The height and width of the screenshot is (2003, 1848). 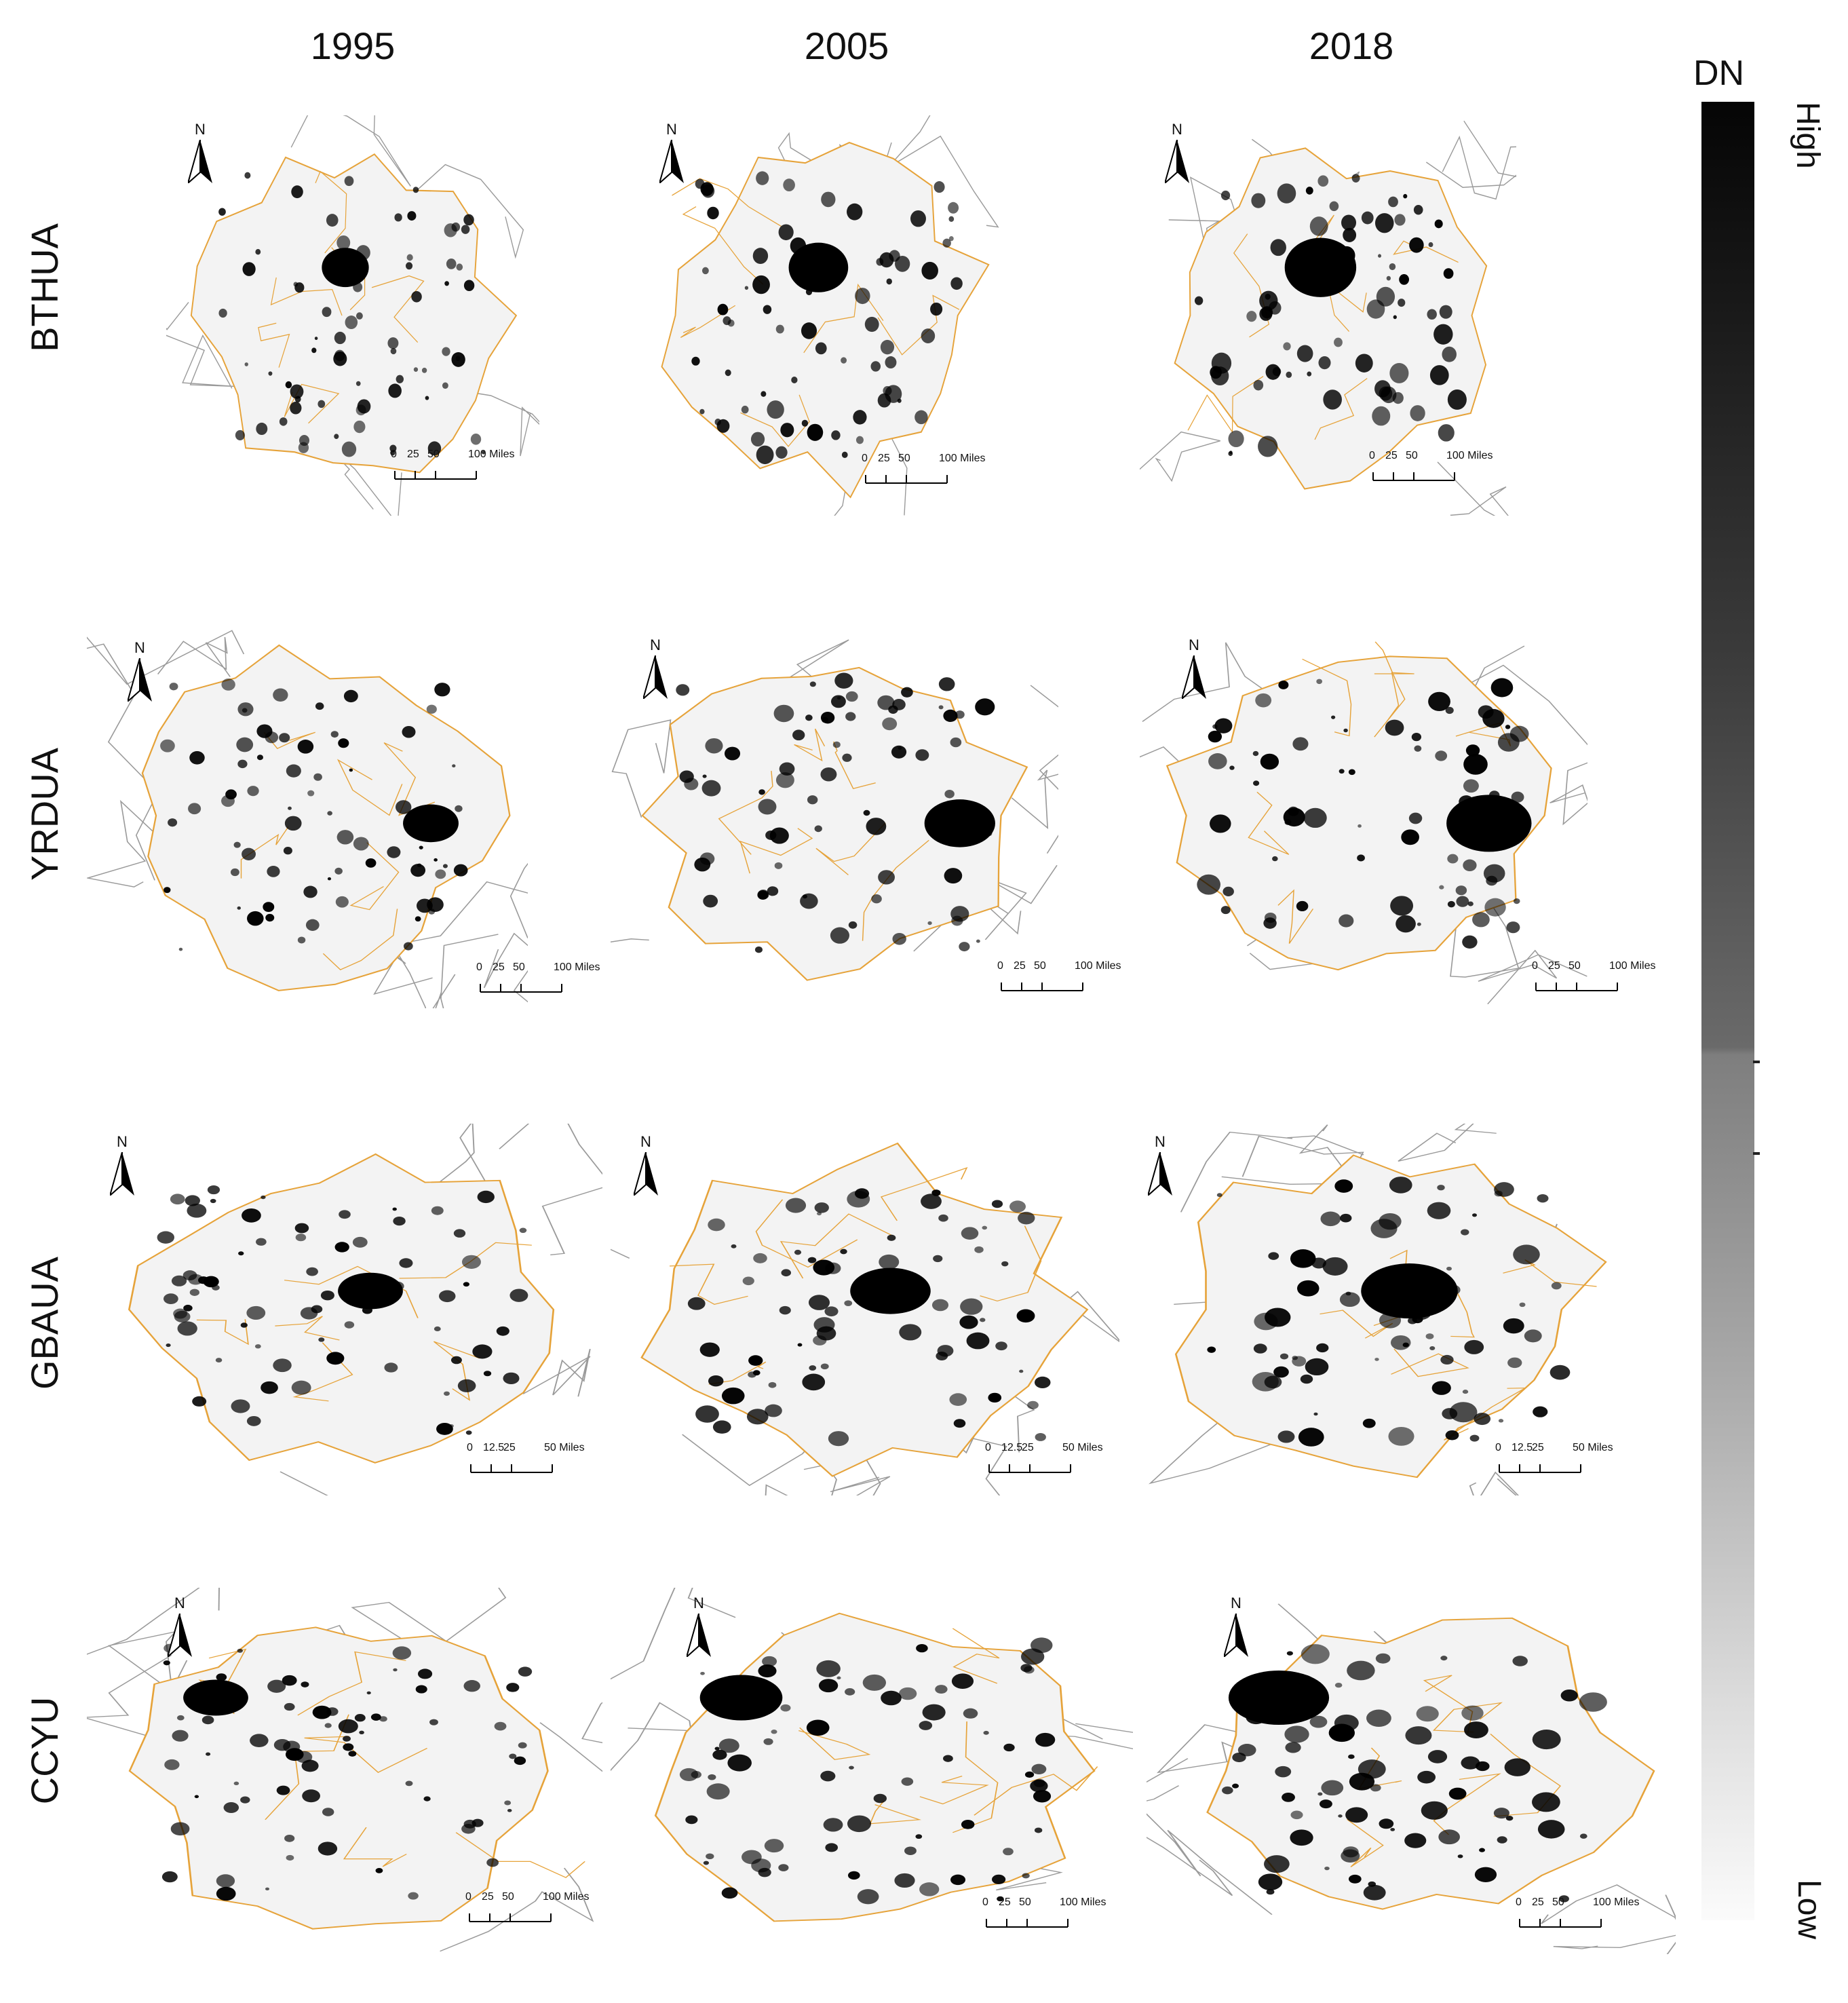 What do you see at coordinates (1756, 1153) in the screenshot?
I see `legend-tick` at bounding box center [1756, 1153].